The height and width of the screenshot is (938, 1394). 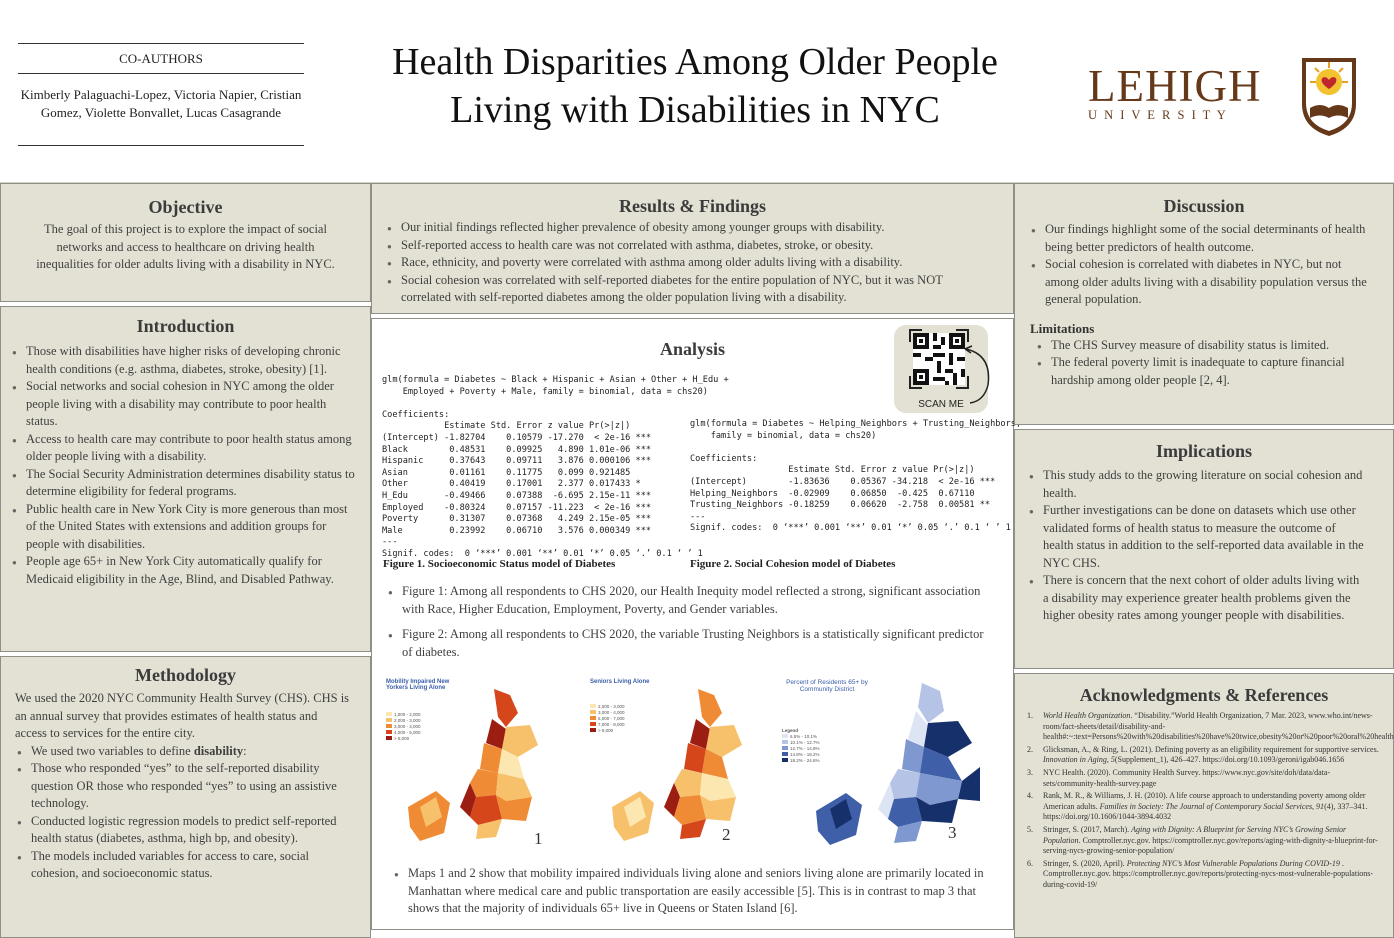 What do you see at coordinates (977, 374) in the screenshot?
I see `qr-arrow-icon` at bounding box center [977, 374].